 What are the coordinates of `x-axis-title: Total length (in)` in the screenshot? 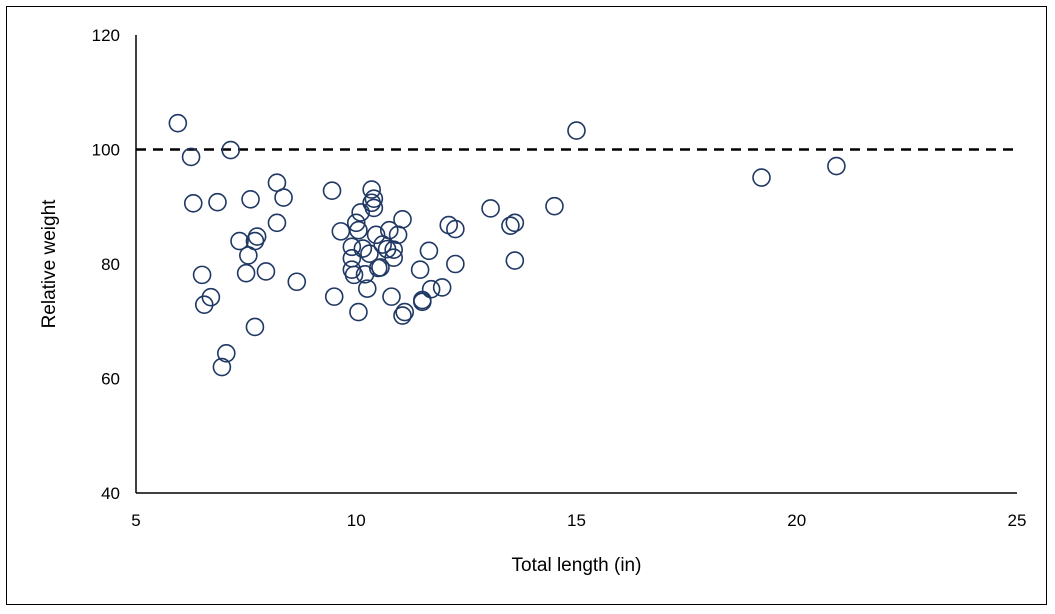 It's located at (577, 565).